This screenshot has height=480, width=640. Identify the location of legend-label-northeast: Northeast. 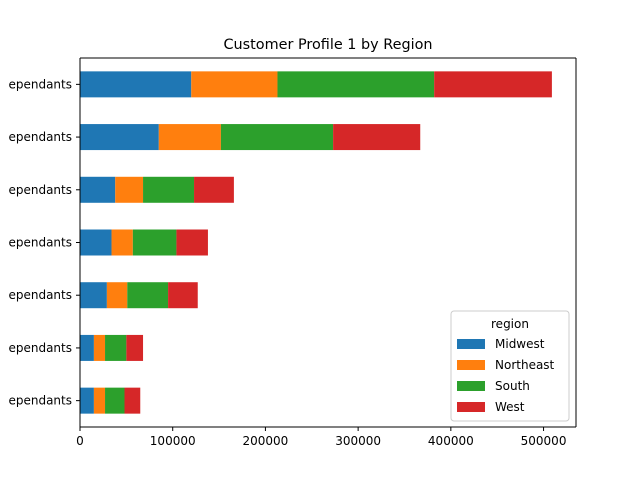
(525, 365).